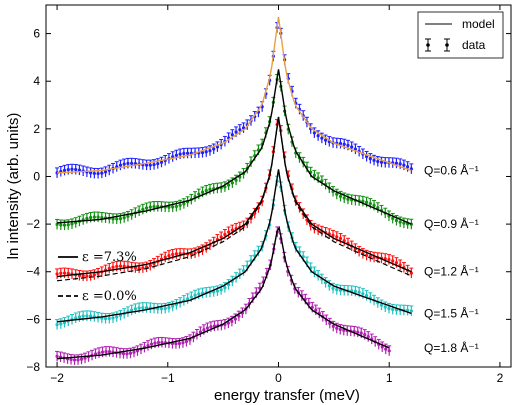 The height and width of the screenshot is (405, 515). What do you see at coordinates (460, 35) in the screenshot?
I see `legend-box` at bounding box center [460, 35].